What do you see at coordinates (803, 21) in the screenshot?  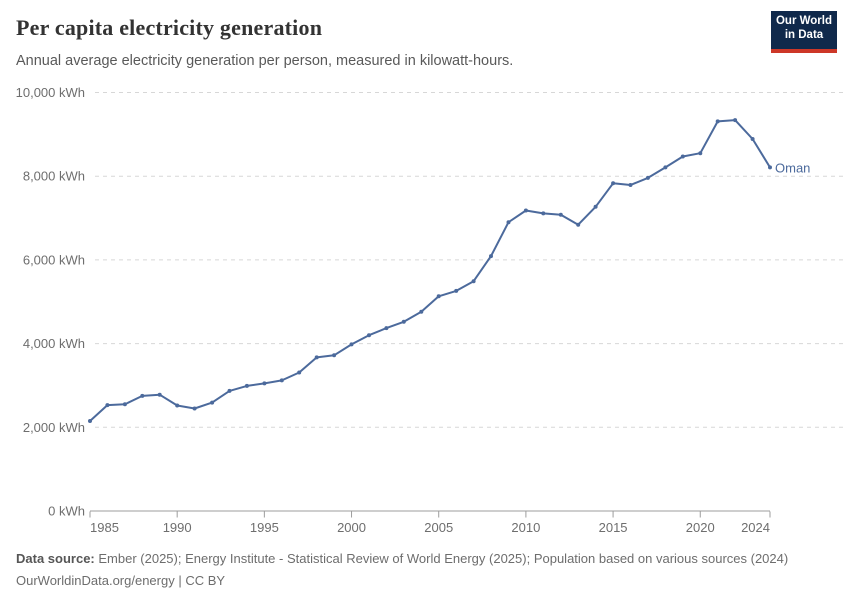 I see `owid-logo-line1: Our World` at bounding box center [803, 21].